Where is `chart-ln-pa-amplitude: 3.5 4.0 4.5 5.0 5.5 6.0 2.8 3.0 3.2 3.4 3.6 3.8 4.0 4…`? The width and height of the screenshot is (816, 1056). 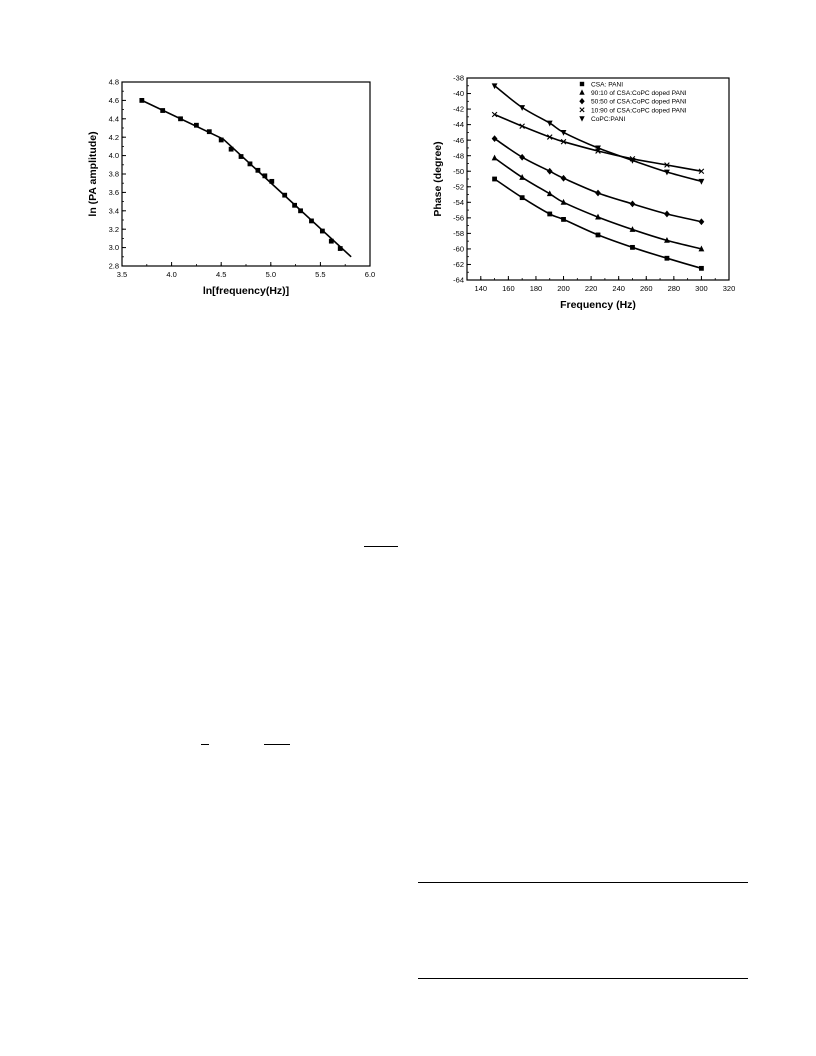
chart-ln-pa-amplitude: 3.5 4.0 4.5 5.0 5.5 6.0 2.8 3.0 3.2 3.4 3.6 3.8 4.0 4… is located at coordinates (231, 187).